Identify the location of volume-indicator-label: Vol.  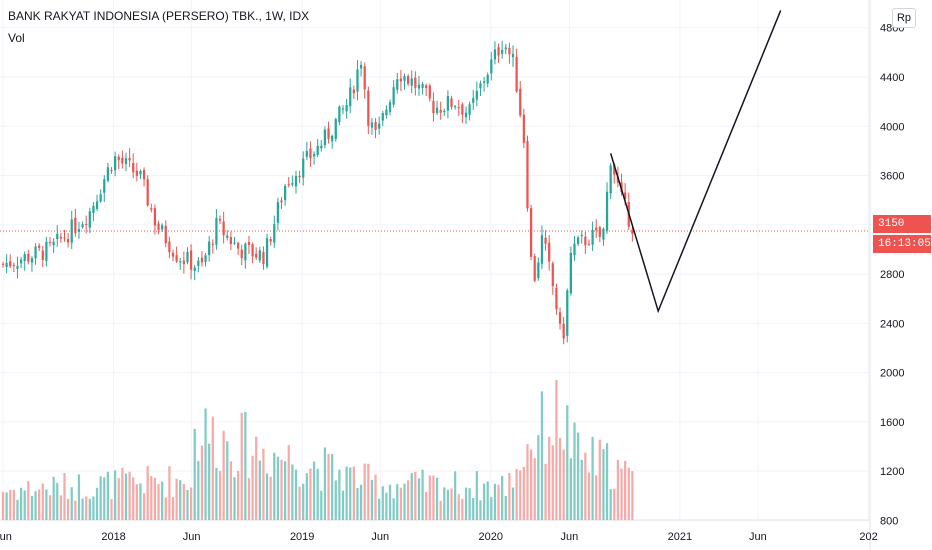
(16, 38).